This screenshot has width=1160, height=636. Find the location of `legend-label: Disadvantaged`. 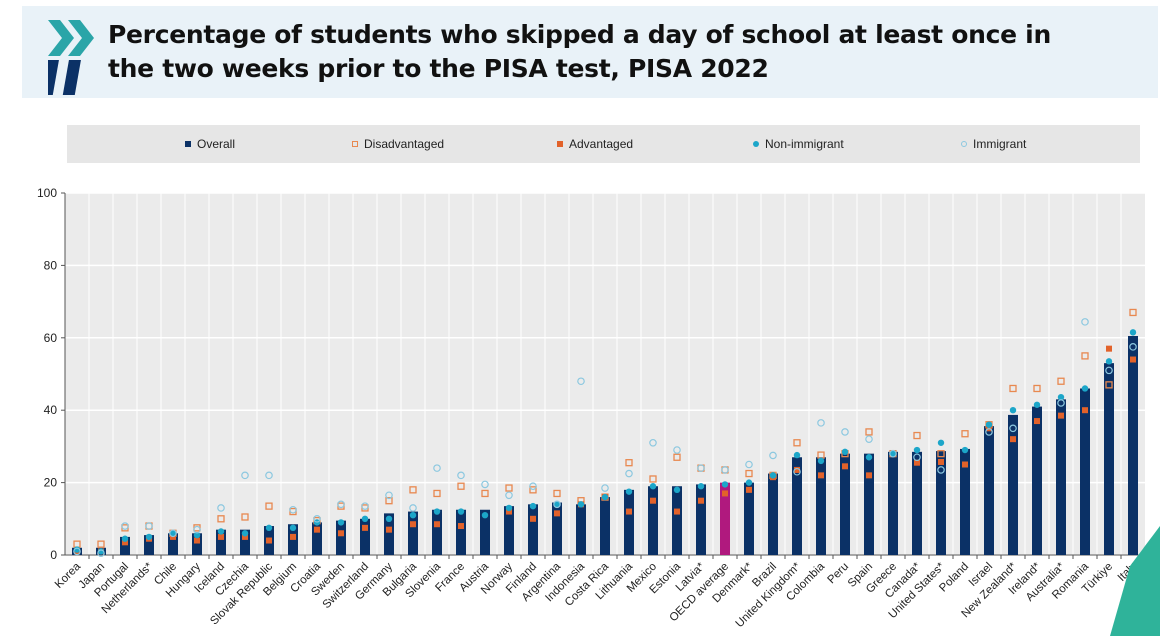

legend-label: Disadvantaged is located at coordinates (404, 144).